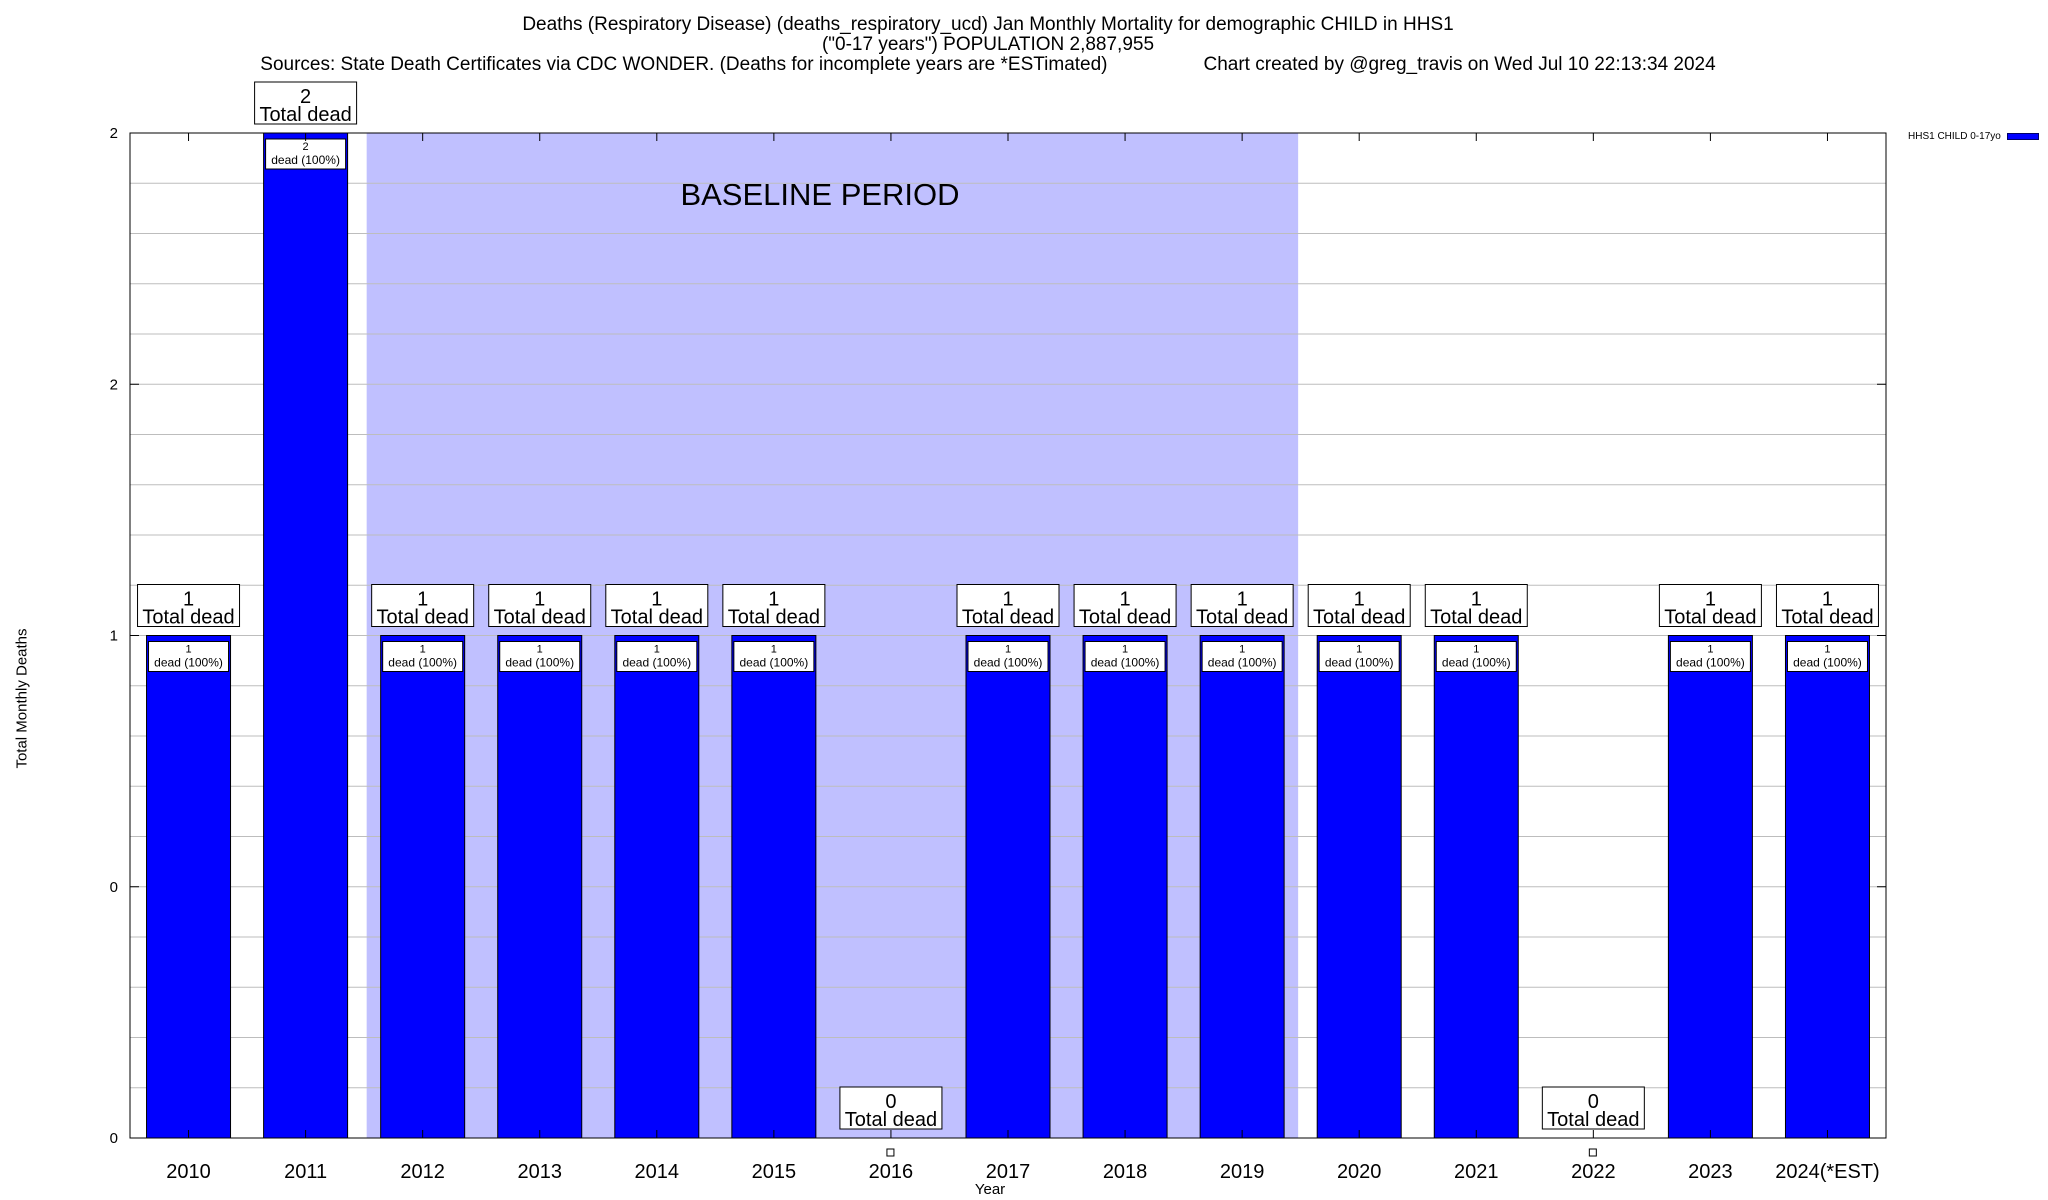 This screenshot has width=2048, height=1200. What do you see at coordinates (1476, 1172) in the screenshot?
I see `x-tick-label: 2021` at bounding box center [1476, 1172].